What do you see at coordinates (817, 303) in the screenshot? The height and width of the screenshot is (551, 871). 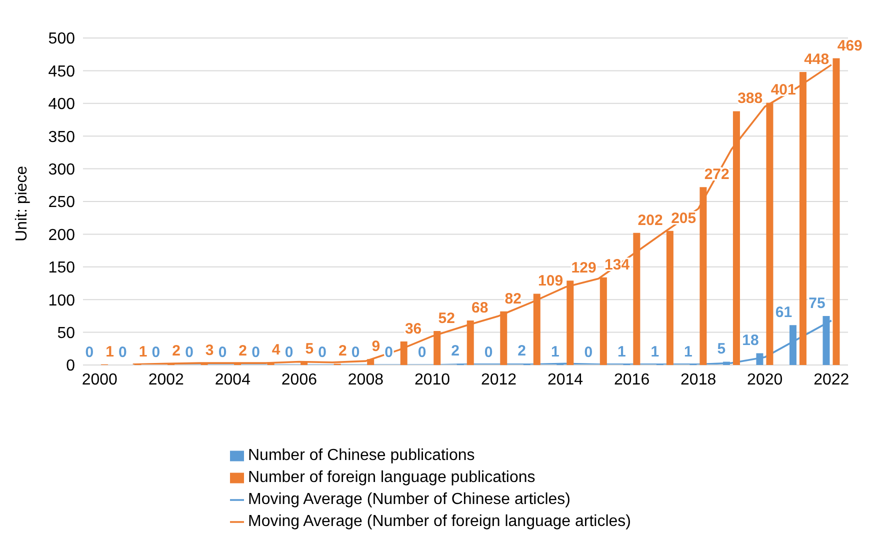 I see `data-label: 75` at bounding box center [817, 303].